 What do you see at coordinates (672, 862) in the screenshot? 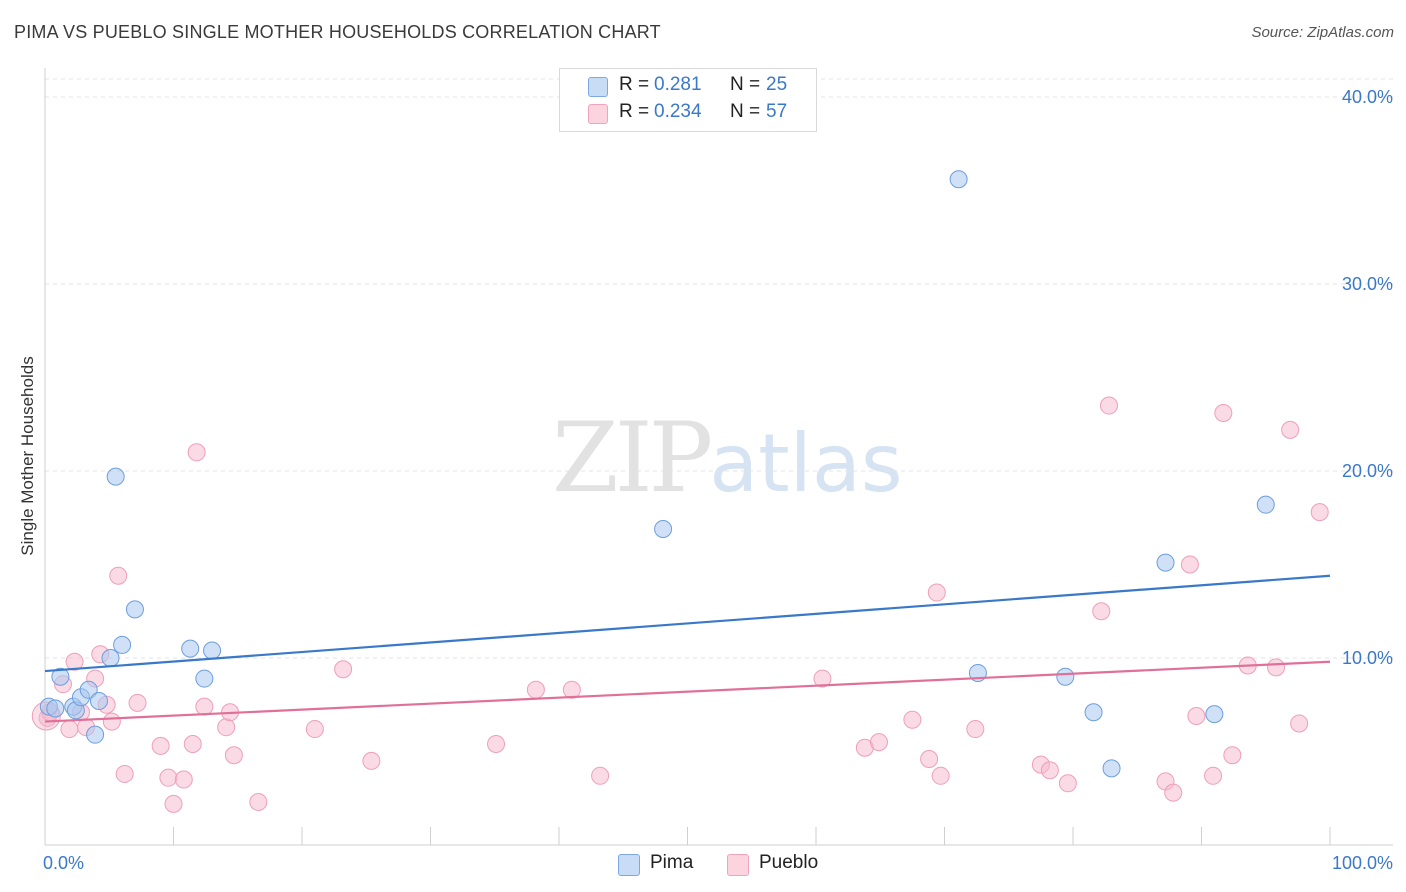
I see `pima-legend-label: Pima` at bounding box center [672, 862].